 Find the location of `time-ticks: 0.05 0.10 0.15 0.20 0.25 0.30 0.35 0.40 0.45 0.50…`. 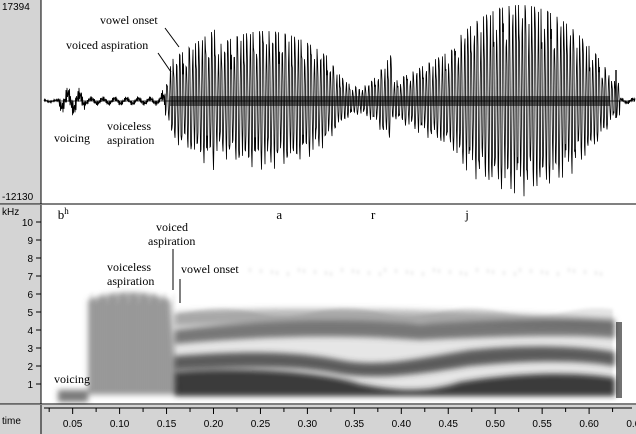

time-ticks: 0.05 0.10 0.15 0.20 0.25 0.30 0.35 0.40 0.45 0.50… is located at coordinates (342, 419).